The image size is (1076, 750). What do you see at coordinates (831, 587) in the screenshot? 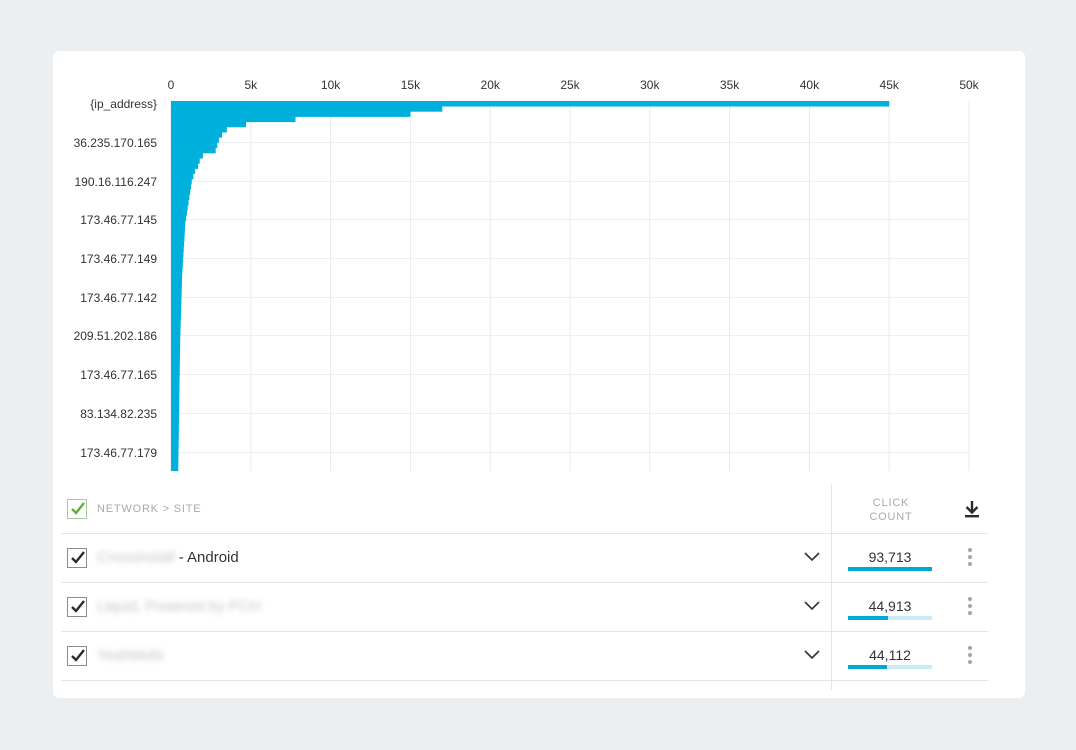
I see `column-divider` at bounding box center [831, 587].